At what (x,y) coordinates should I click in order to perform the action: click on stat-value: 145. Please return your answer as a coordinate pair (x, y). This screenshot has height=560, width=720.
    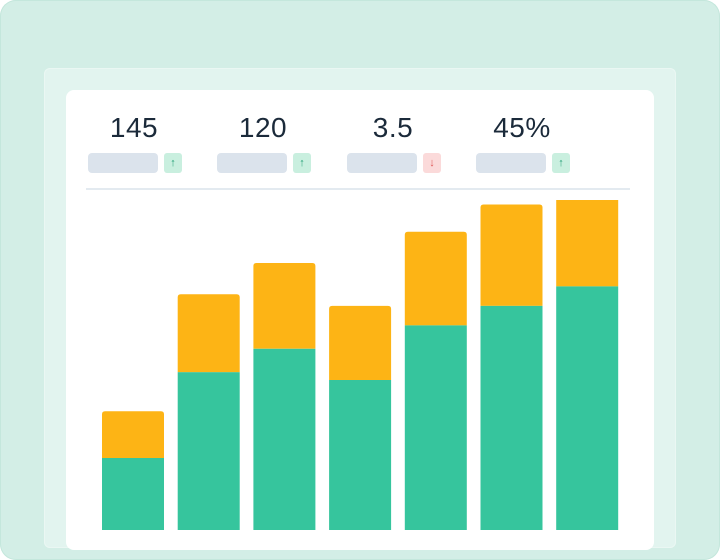
    Looking at the image, I should click on (134, 127).